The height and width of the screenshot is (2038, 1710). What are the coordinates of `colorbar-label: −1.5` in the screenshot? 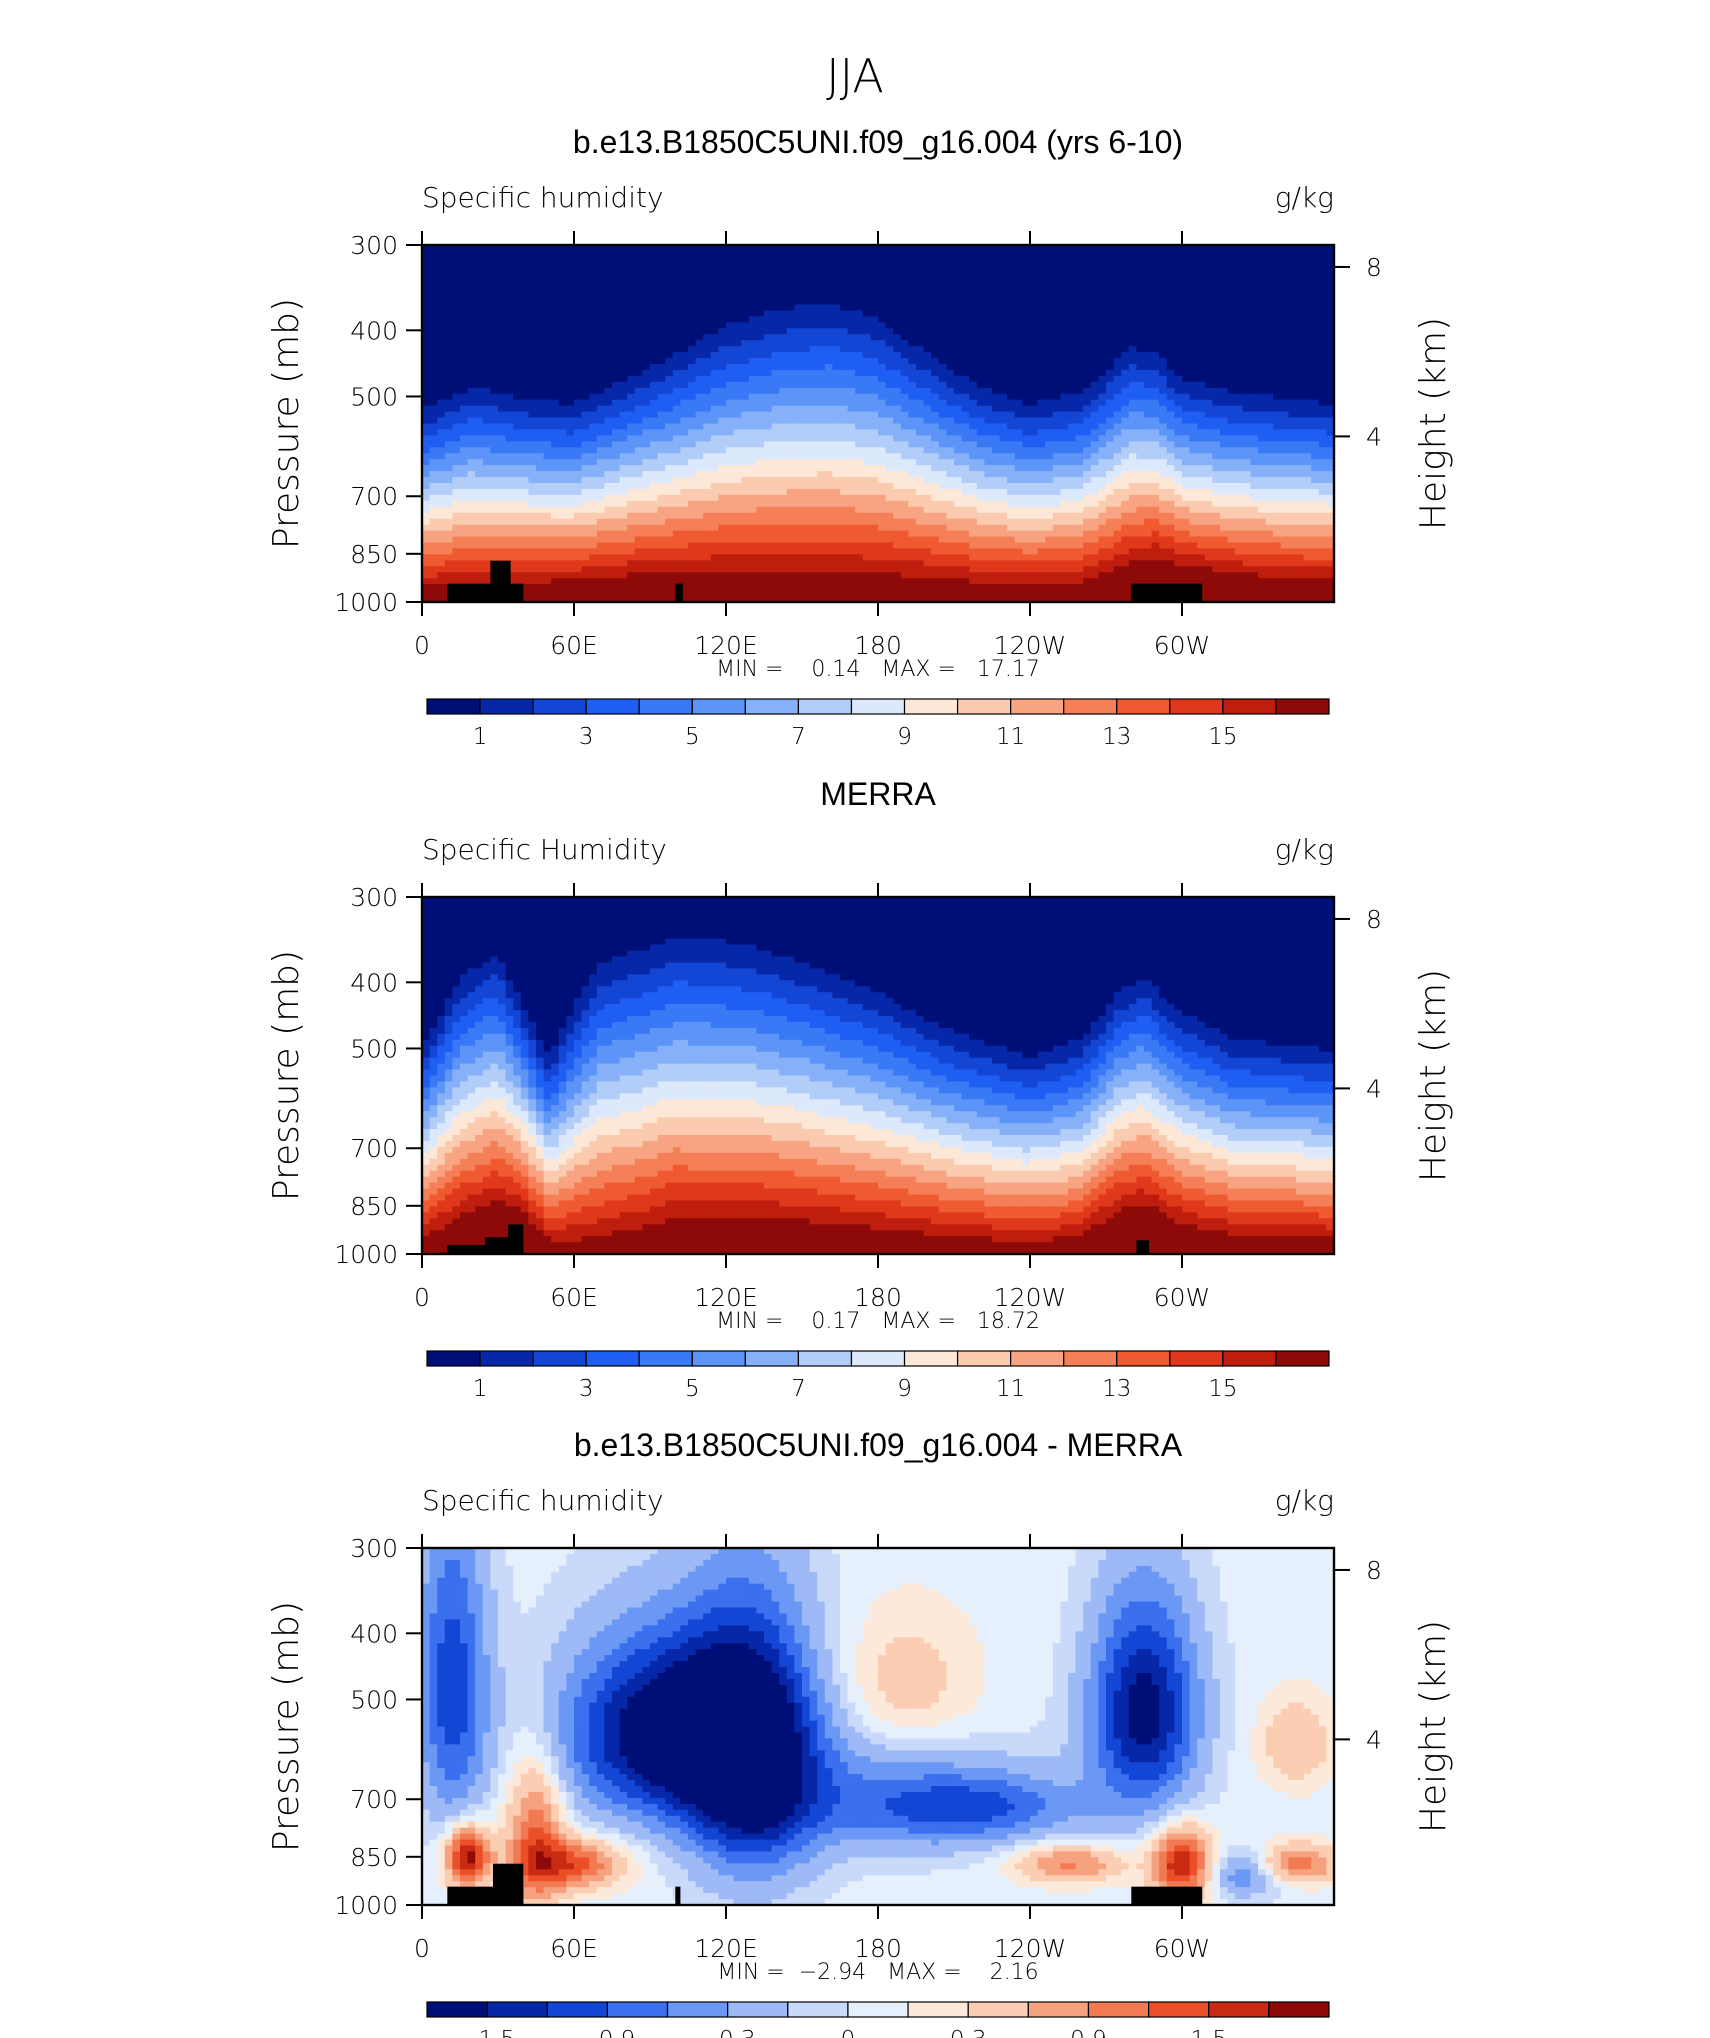 It's located at (487, 2032).